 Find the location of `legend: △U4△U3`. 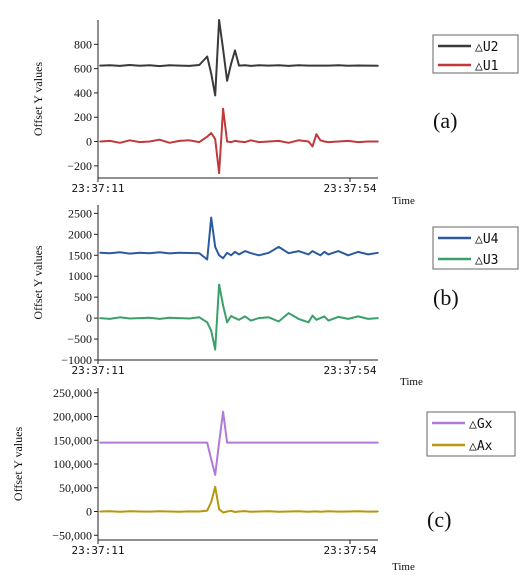

legend: △U4△U3 is located at coordinates (475, 248).